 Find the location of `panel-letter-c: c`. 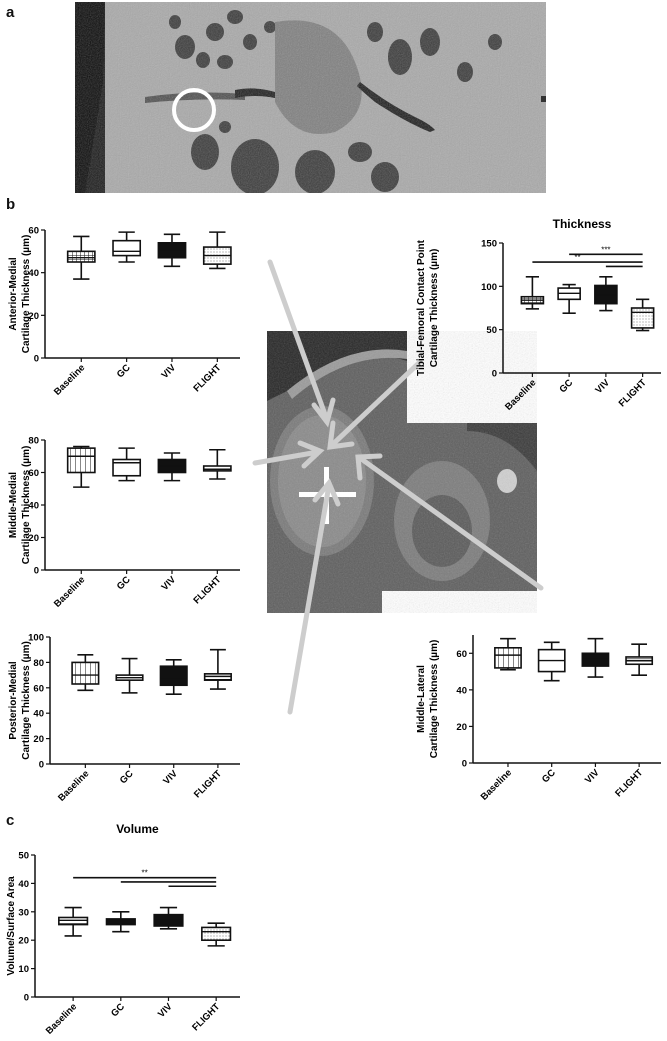

panel-letter-c: c is located at coordinates (10, 820).